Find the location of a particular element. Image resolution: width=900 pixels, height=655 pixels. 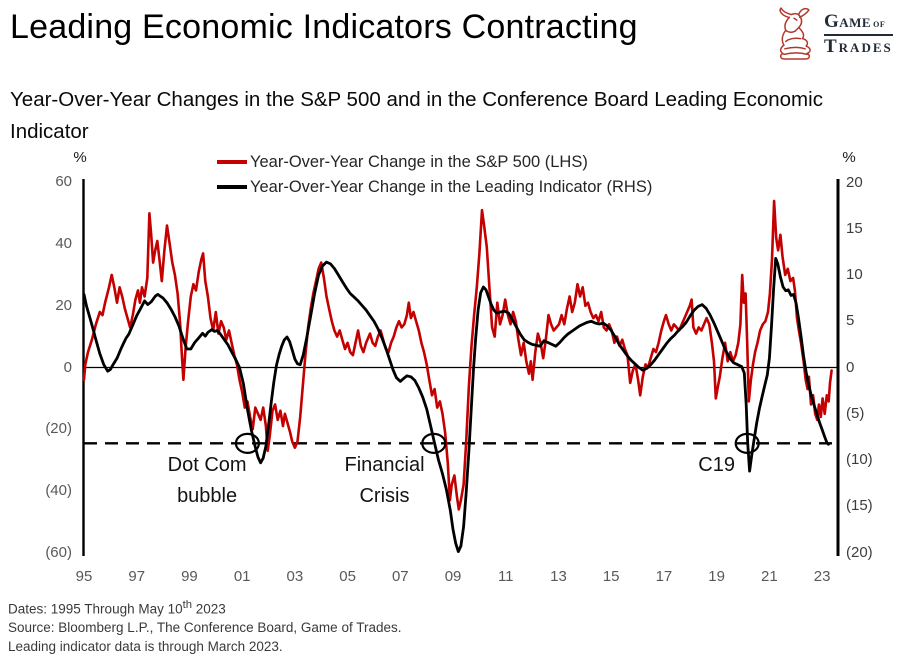

left-axis-tick-label: 0 is located at coordinates (67, 367).